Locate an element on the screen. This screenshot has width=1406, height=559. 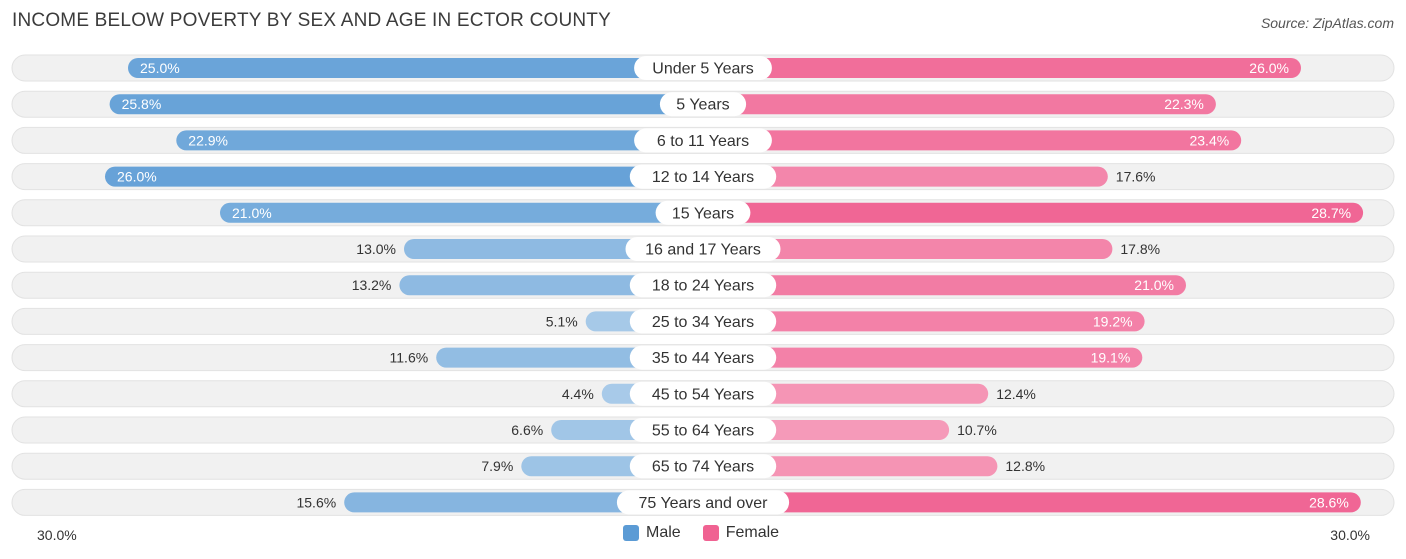
category-label: 65 to 74 Years is located at coordinates (703, 467).